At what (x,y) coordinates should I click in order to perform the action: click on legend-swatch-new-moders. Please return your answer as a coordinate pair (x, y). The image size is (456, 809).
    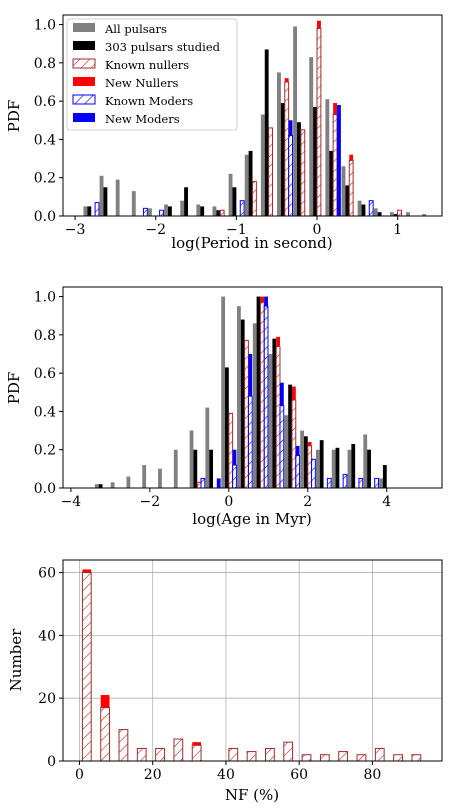
    Looking at the image, I should click on (84, 117).